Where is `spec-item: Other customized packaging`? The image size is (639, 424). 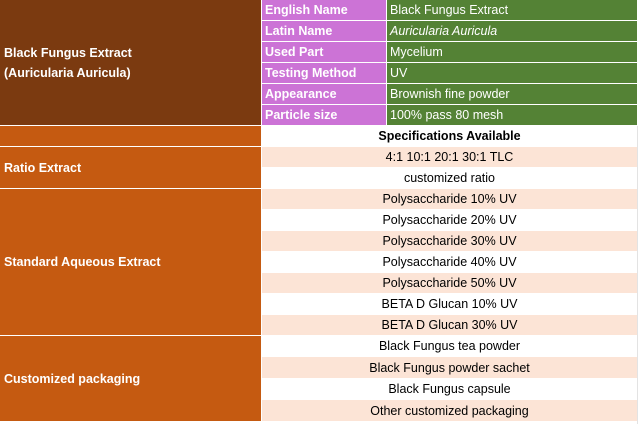
spec-item: Other customized packaging is located at coordinates (449, 411).